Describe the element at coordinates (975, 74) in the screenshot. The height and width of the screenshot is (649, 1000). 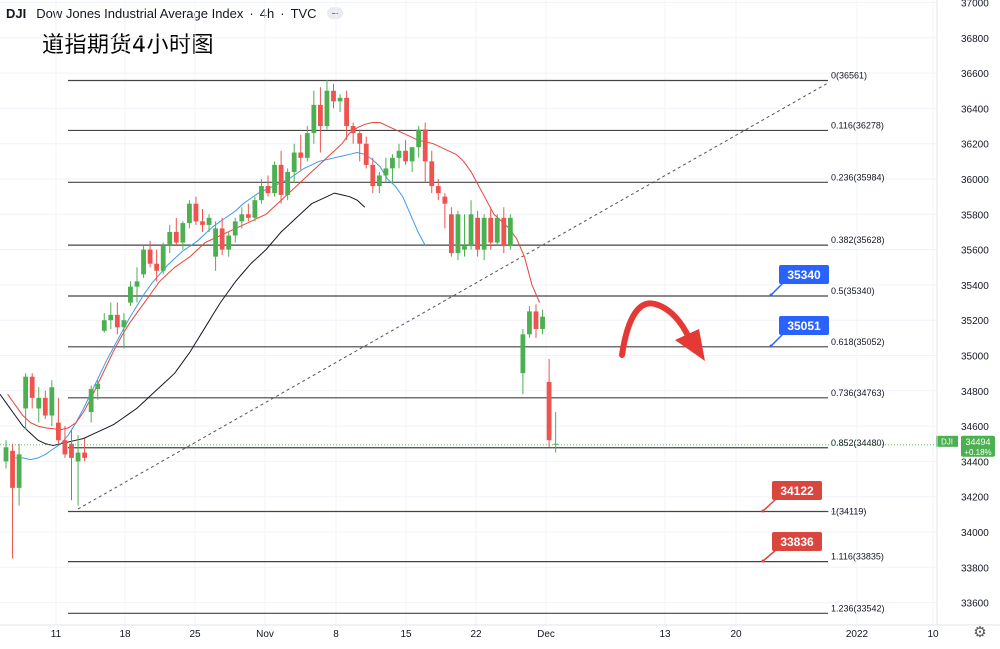
I see `price-tick-label: 36600` at that location.